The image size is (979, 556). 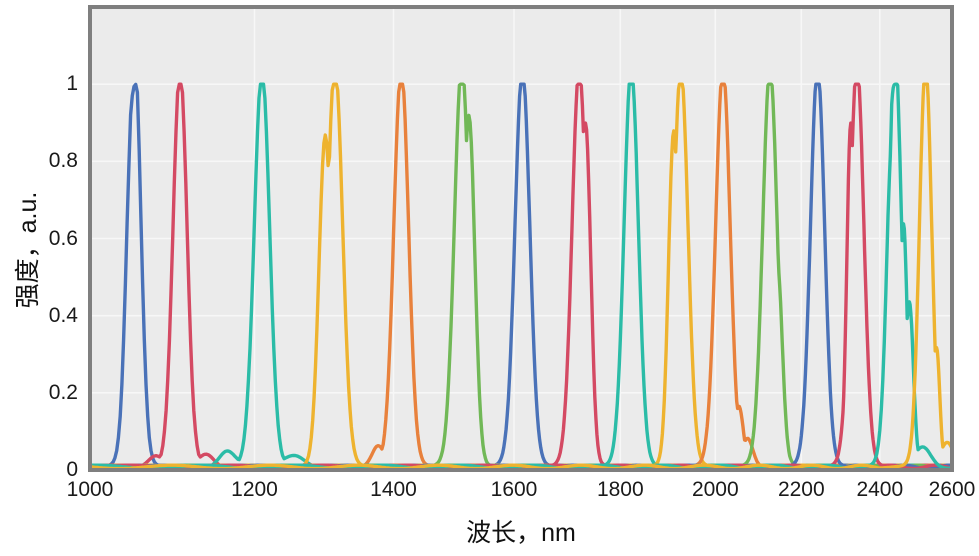 What do you see at coordinates (620, 489) in the screenshot?
I see `x-tick-label-1800: 1800` at bounding box center [620, 489].